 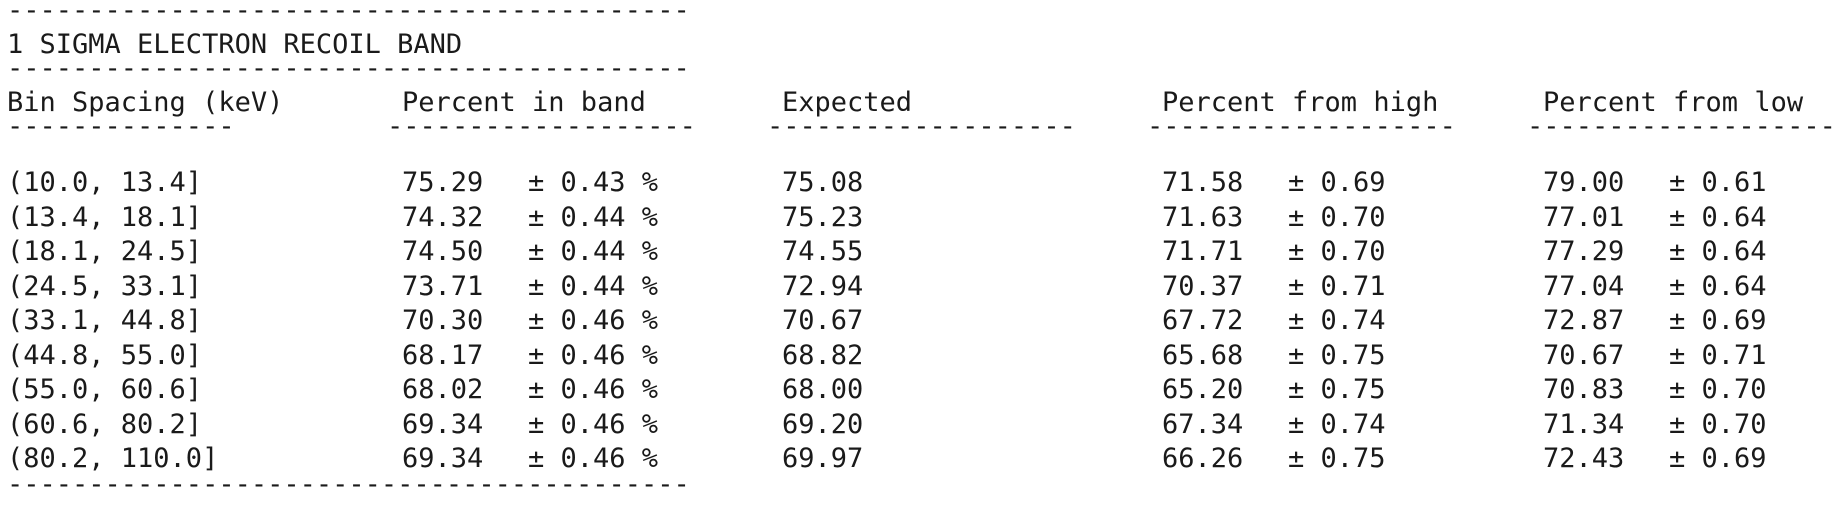 What do you see at coordinates (823, 286) in the screenshot?
I see `expected-value: 72.94` at bounding box center [823, 286].